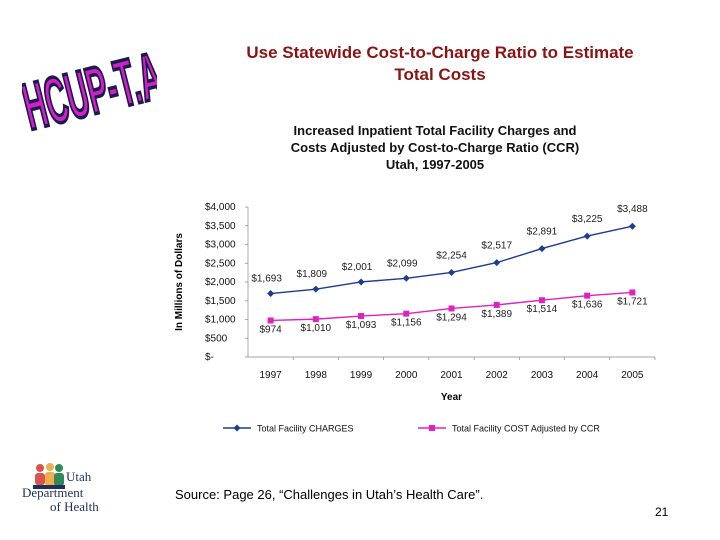 The height and width of the screenshot is (540, 720). Describe the element at coordinates (357, 267) in the screenshot. I see `charges-data-label: $2,001` at that location.